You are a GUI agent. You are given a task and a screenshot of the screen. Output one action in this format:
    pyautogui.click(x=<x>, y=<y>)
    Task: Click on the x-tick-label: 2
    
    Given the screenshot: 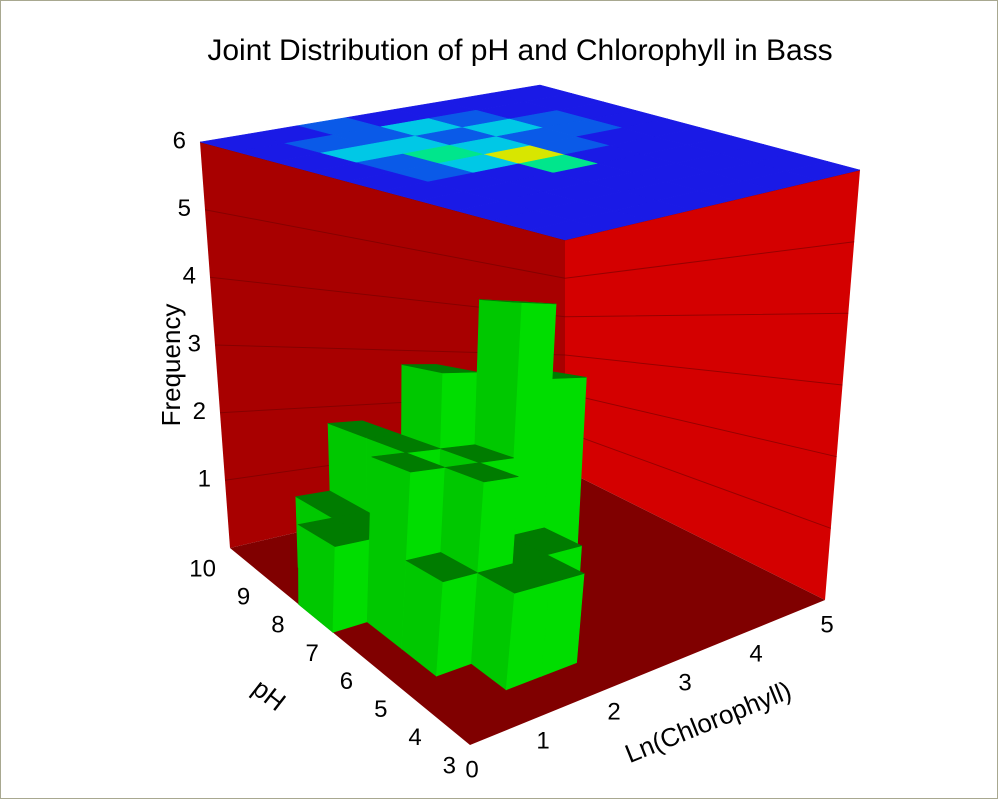 What is the action you would take?
    pyautogui.click(x=613, y=711)
    